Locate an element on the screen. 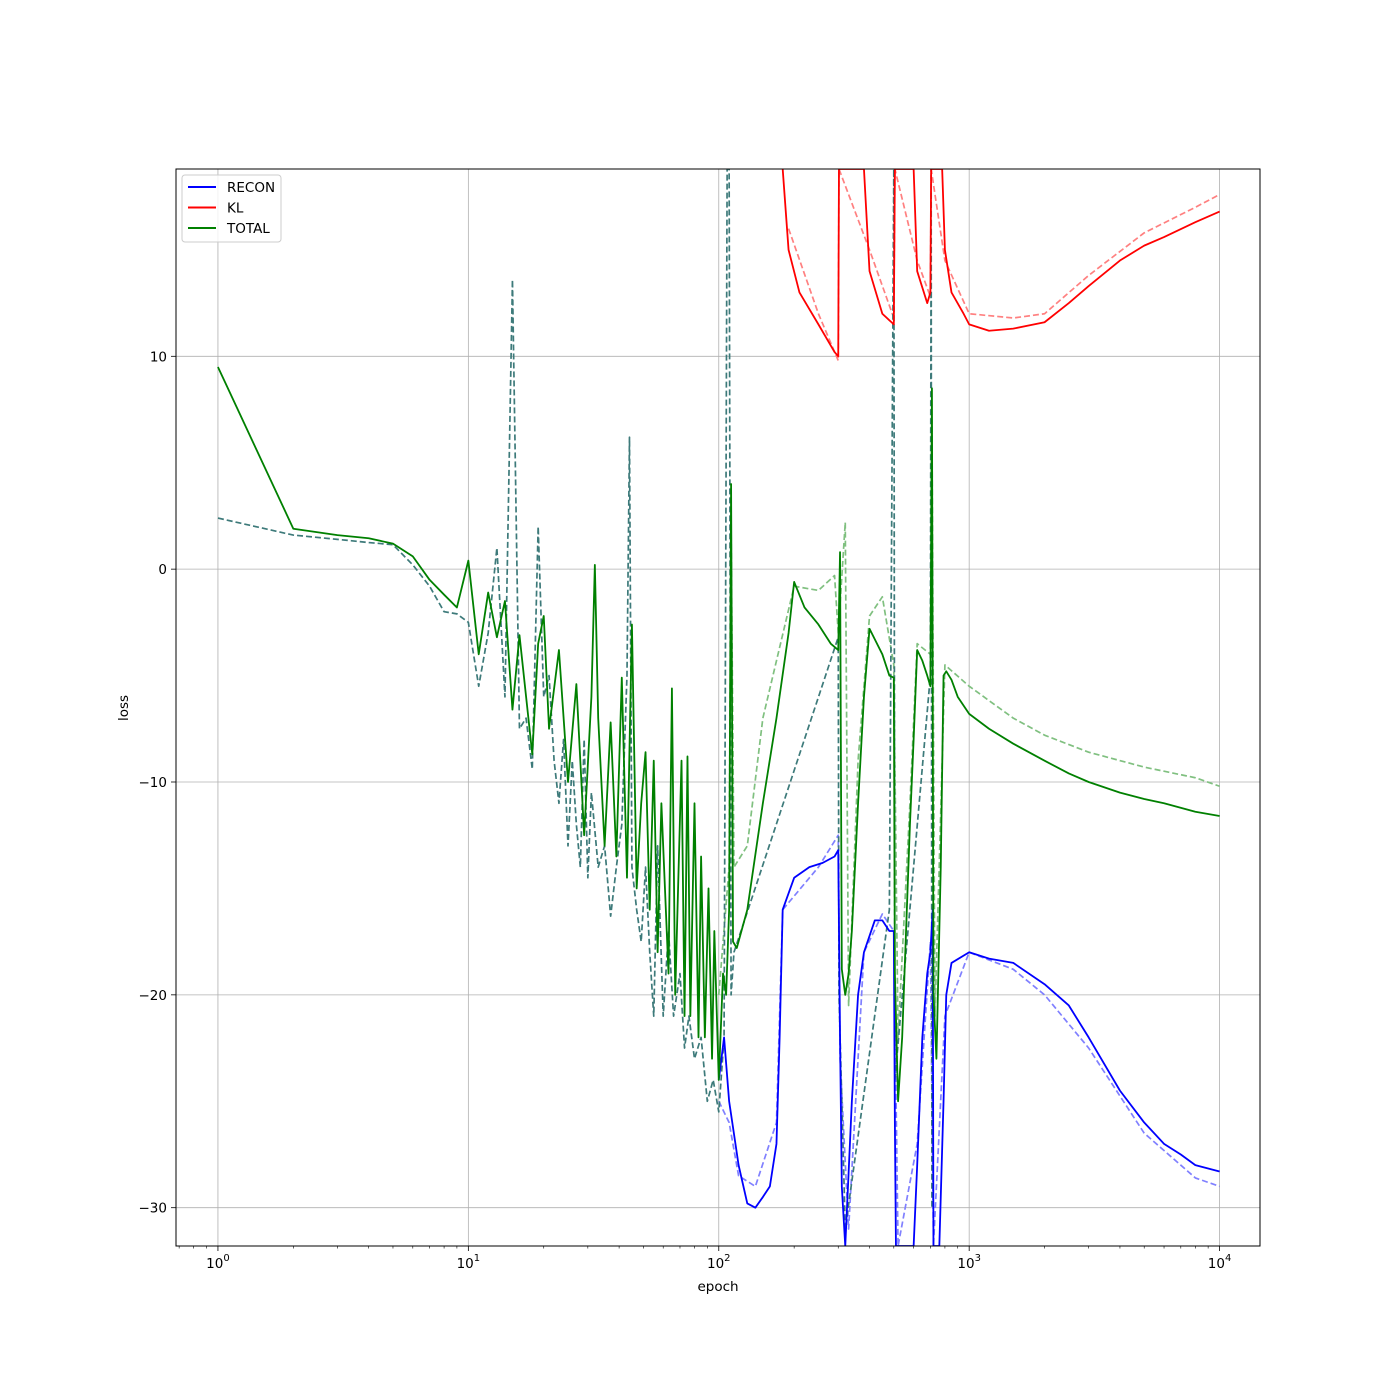 Image resolution: width=1400 pixels, height=1400 pixels. series-line-recon is located at coordinates (968, 1047).